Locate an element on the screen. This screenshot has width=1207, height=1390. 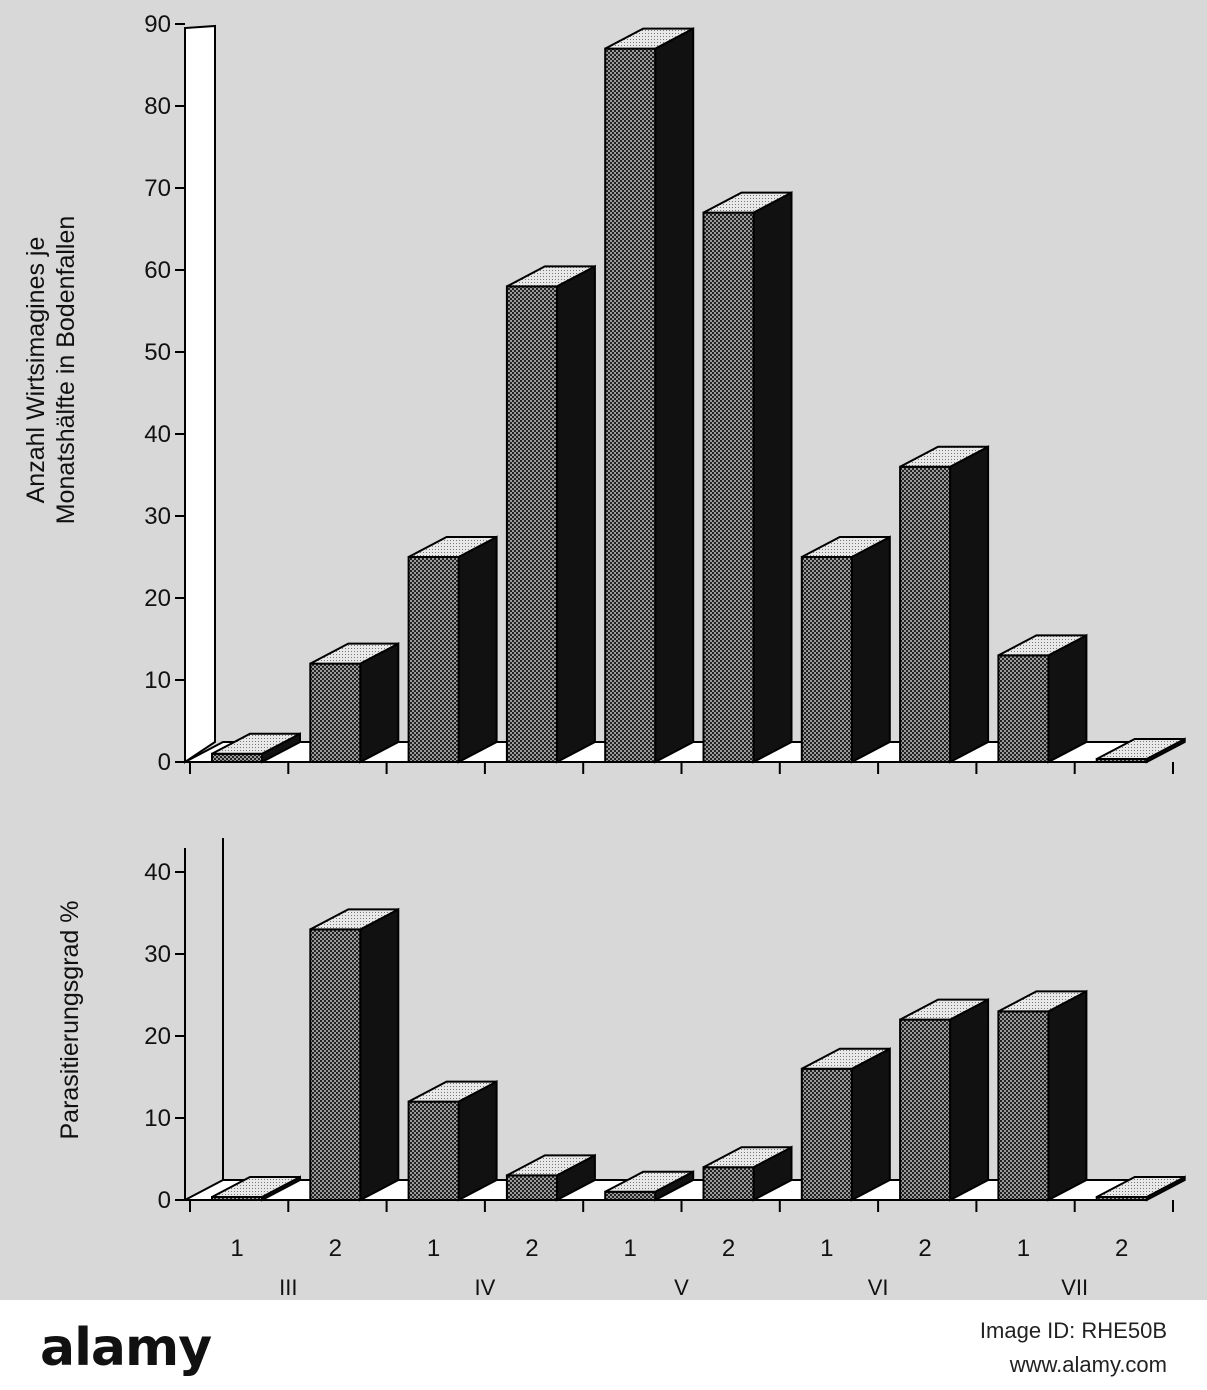
x-month-label: V is located at coordinates (681, 1287).